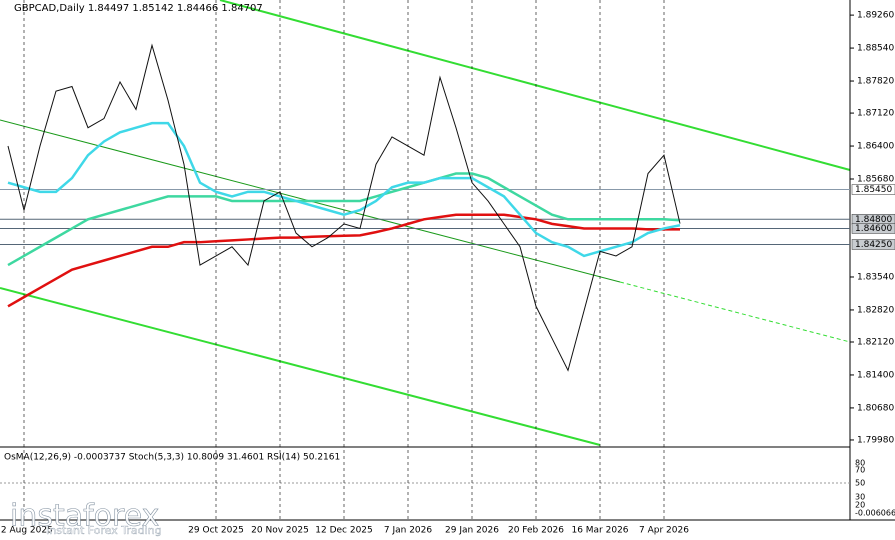  What do you see at coordinates (664, 531) in the screenshot?
I see `x-tick-label: 7 Apr 2026` at bounding box center [664, 531].